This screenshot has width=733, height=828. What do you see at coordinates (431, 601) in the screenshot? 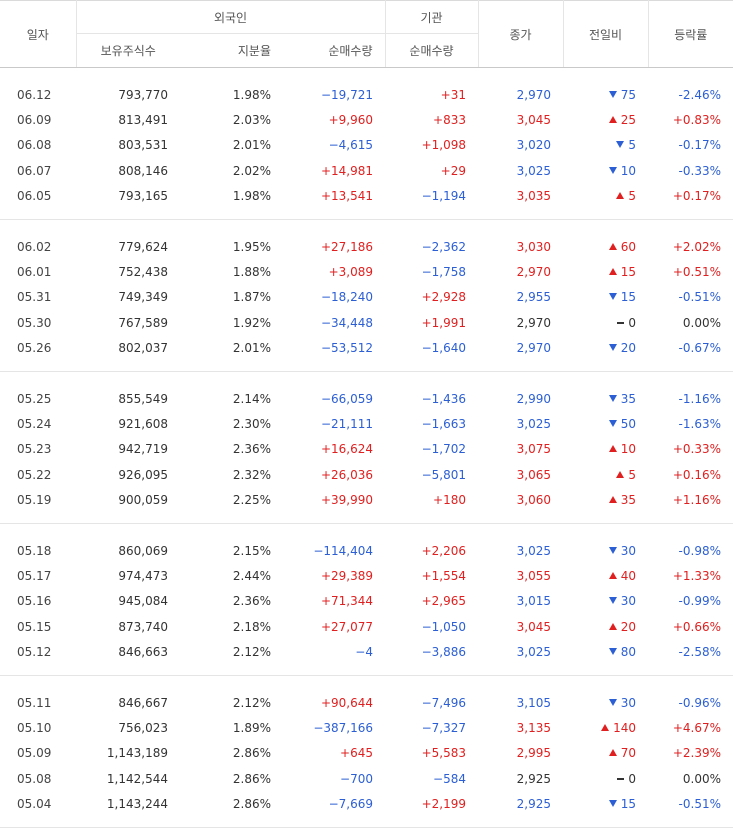
I see `cell-institution-net: +2,965` at bounding box center [431, 601].